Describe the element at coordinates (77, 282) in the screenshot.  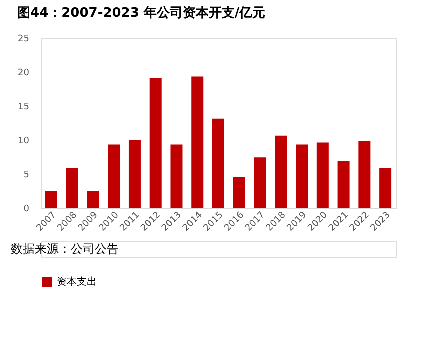
I see `legend-label: 资本支出` at that location.